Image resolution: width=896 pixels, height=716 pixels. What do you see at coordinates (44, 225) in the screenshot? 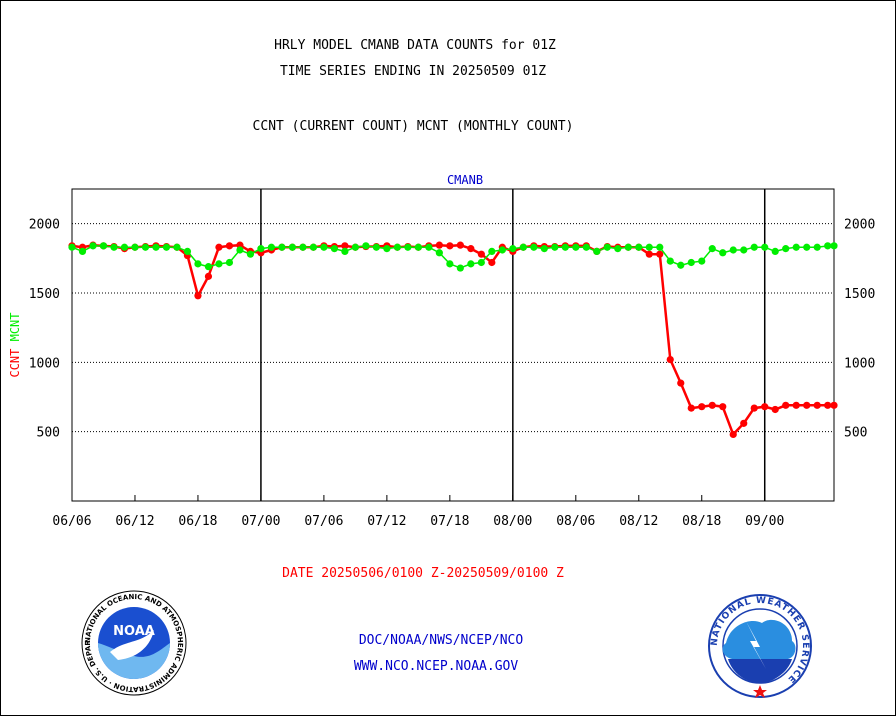
I see `y-tick-label-left: 2000` at bounding box center [44, 225].